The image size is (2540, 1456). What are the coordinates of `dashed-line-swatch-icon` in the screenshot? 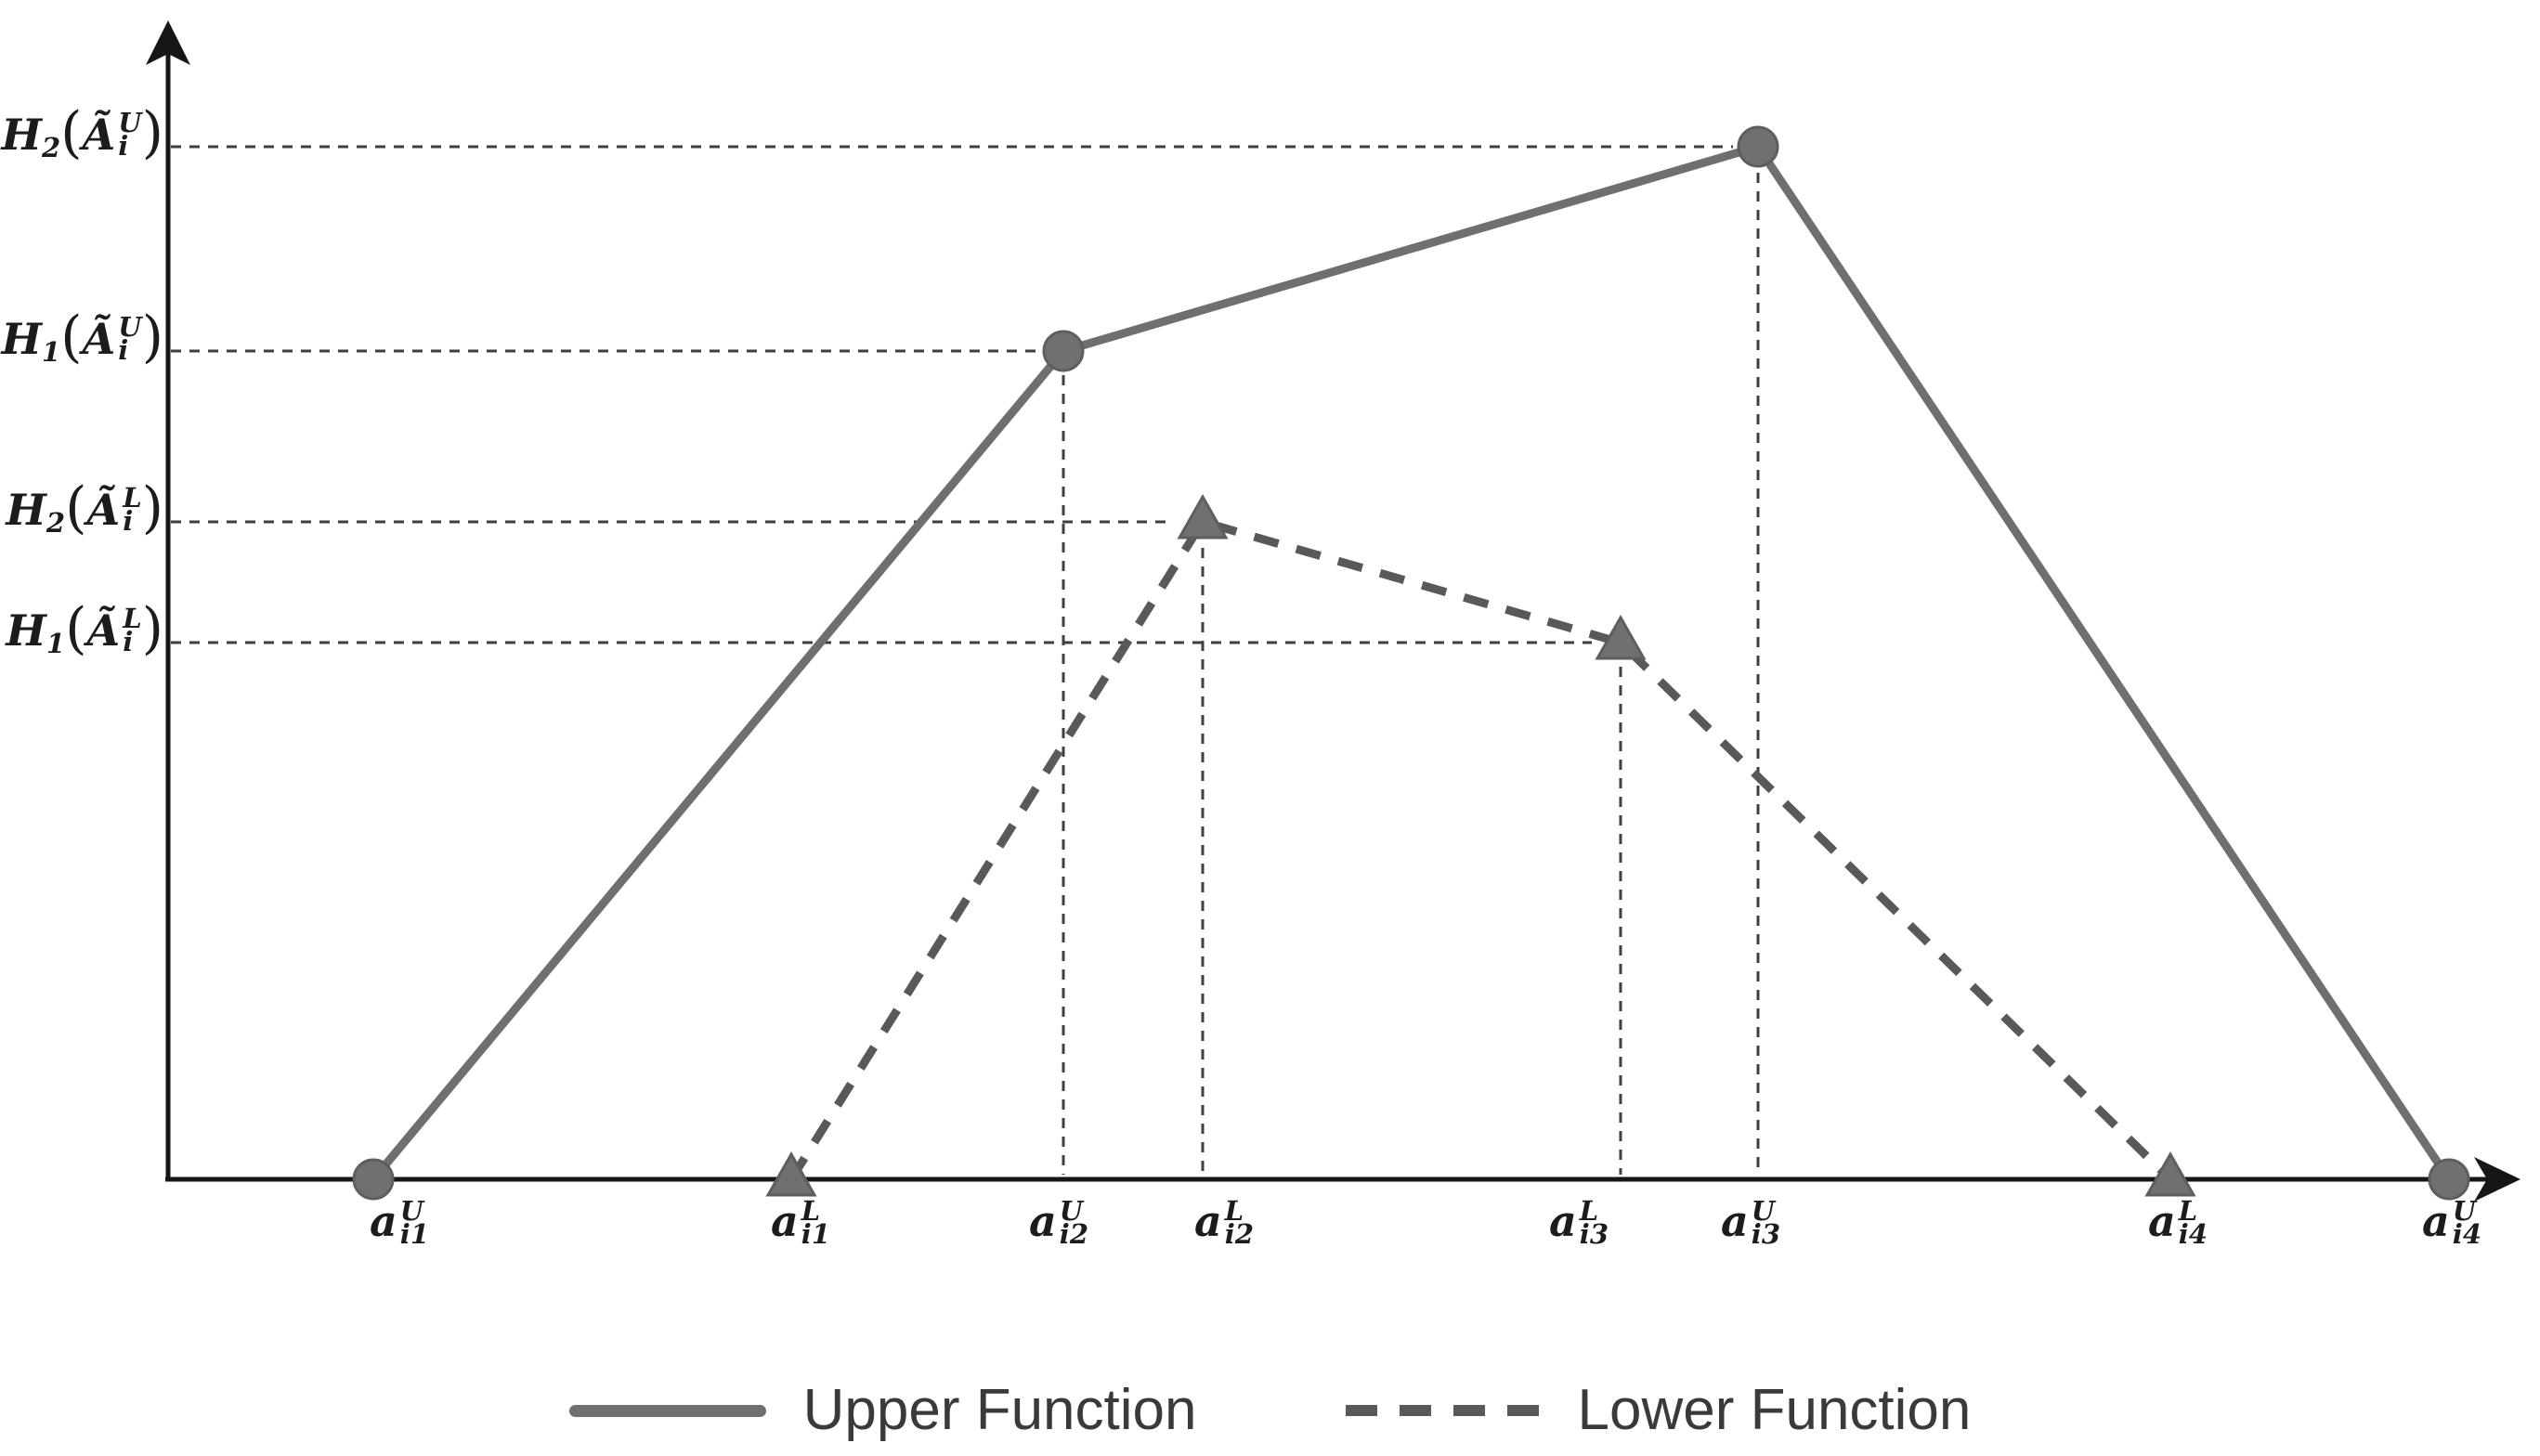 It's located at (1443, 1410).